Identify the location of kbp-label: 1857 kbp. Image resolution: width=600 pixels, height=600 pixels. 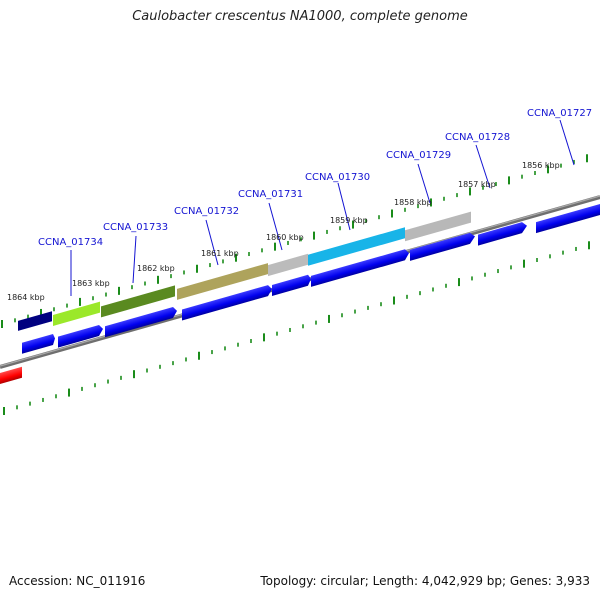
(477, 184).